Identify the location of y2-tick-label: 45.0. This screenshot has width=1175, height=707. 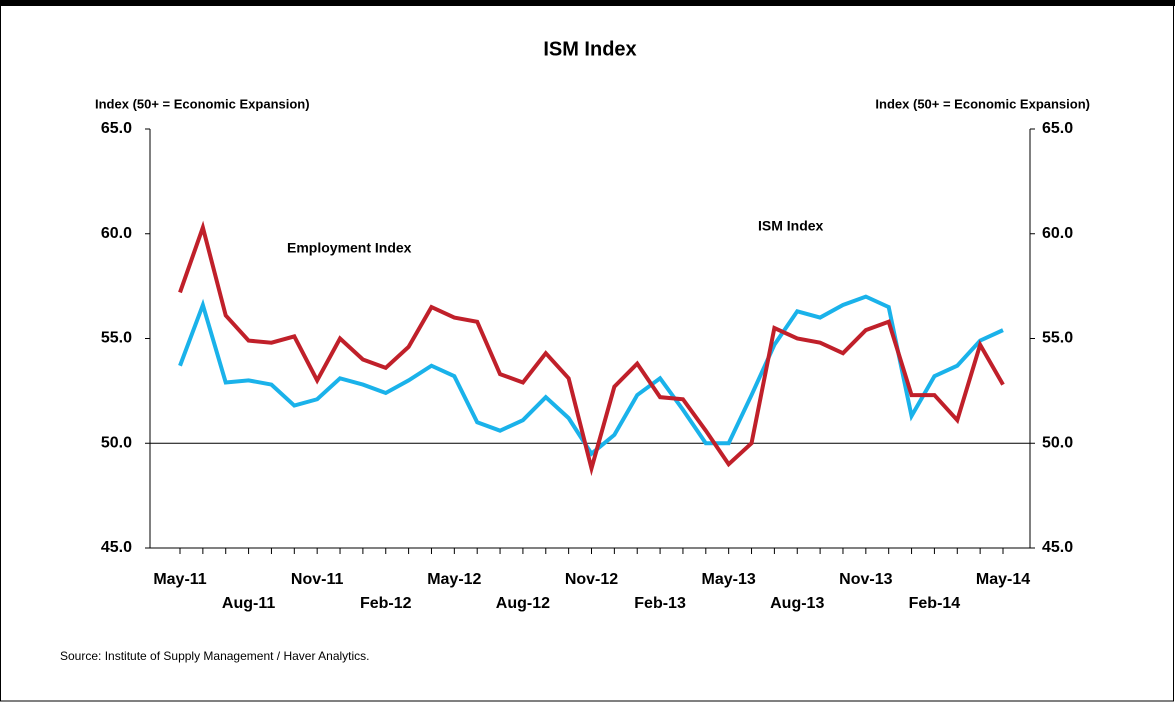
(1057, 547).